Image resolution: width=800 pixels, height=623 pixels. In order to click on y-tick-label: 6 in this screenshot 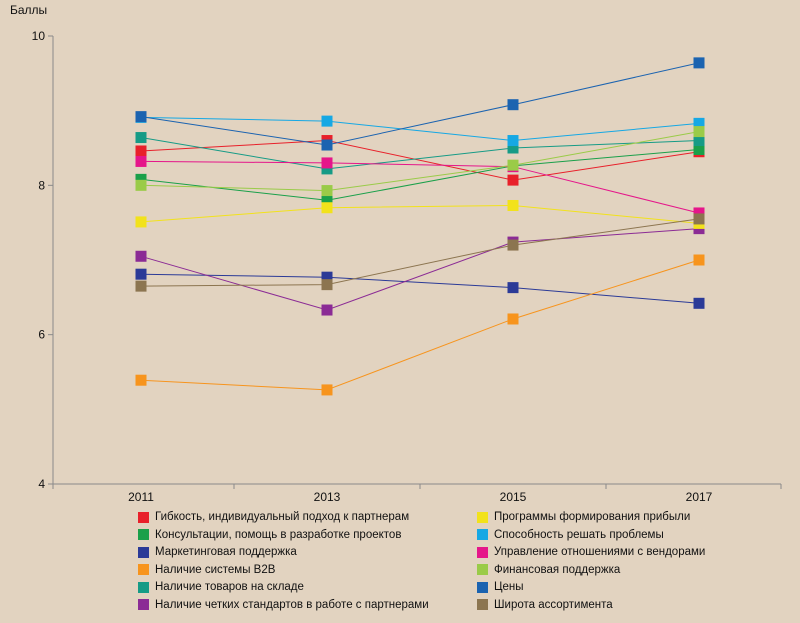, I will do `click(41, 335)`.